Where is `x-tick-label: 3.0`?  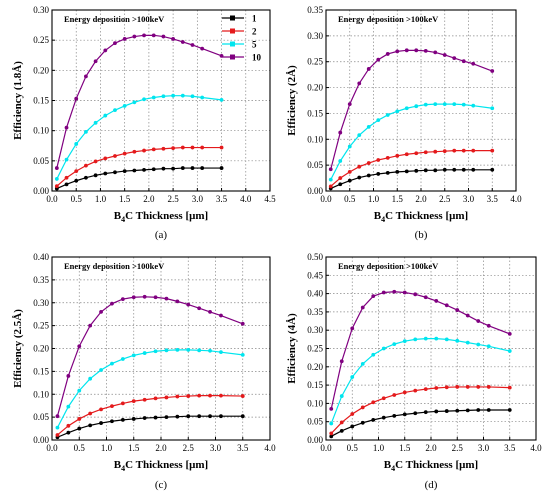
x-tick-label: 3.0 is located at coordinates (198, 199).